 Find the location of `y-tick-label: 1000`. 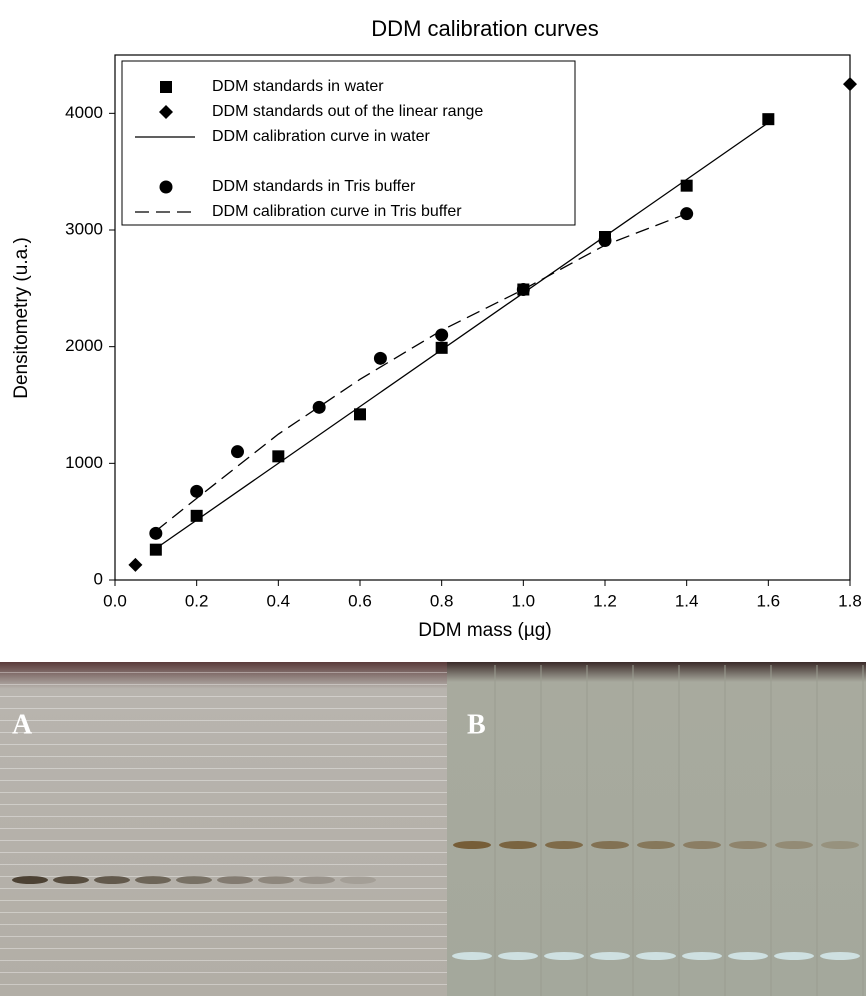

y-tick-label: 1000 is located at coordinates (84, 462).